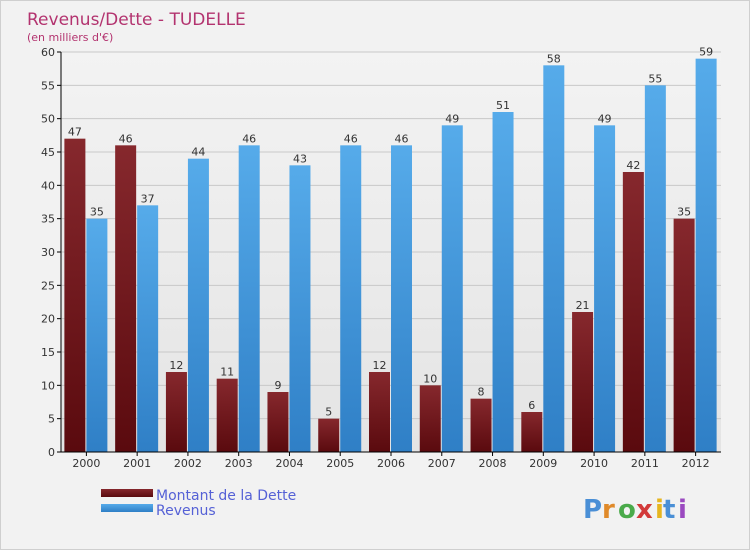 This screenshot has height=551, width=750. What do you see at coordinates (48, 285) in the screenshot?
I see `y-tick-label: 25` at bounding box center [48, 285].